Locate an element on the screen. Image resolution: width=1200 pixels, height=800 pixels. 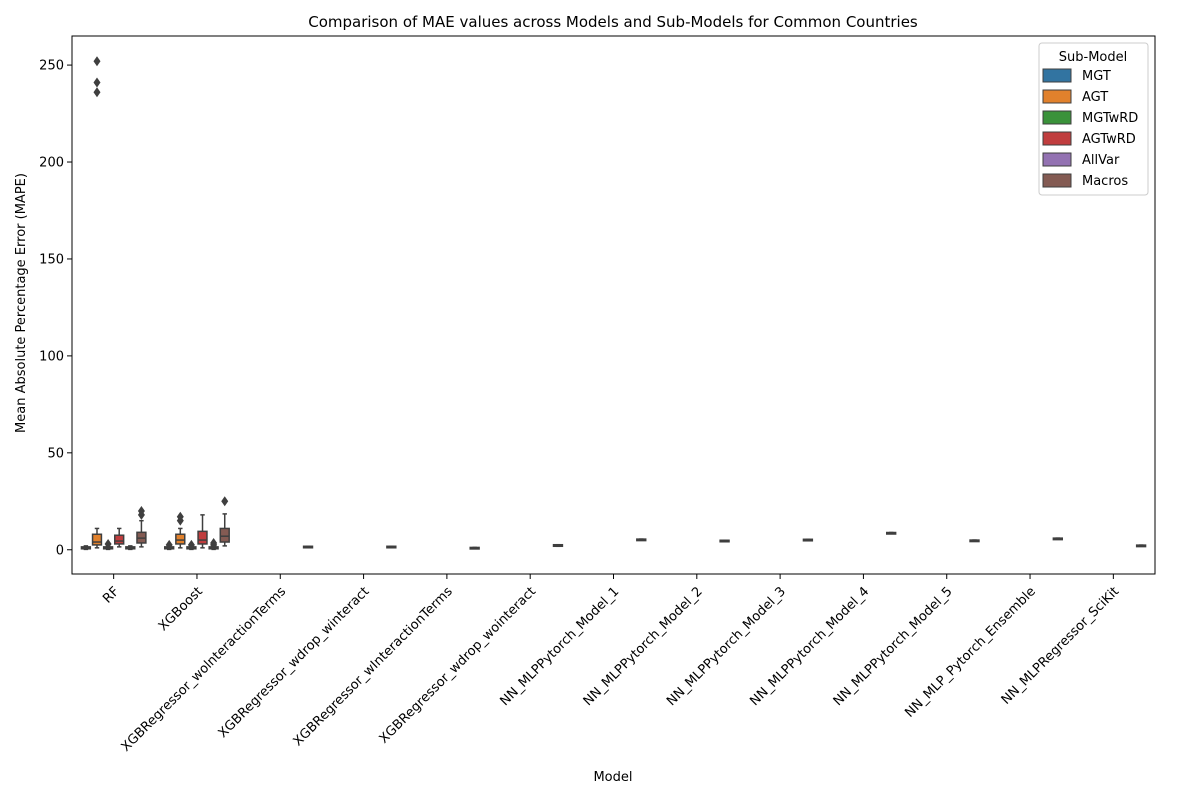
legend-title: Sub-Model is located at coordinates (1093, 57).